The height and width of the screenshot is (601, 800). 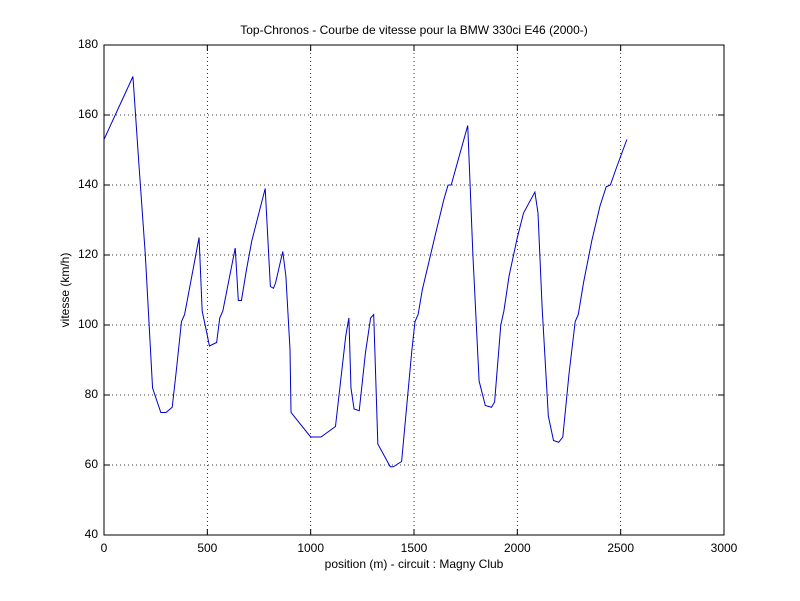 I want to click on x-tick-label: 1500, so click(x=414, y=548).